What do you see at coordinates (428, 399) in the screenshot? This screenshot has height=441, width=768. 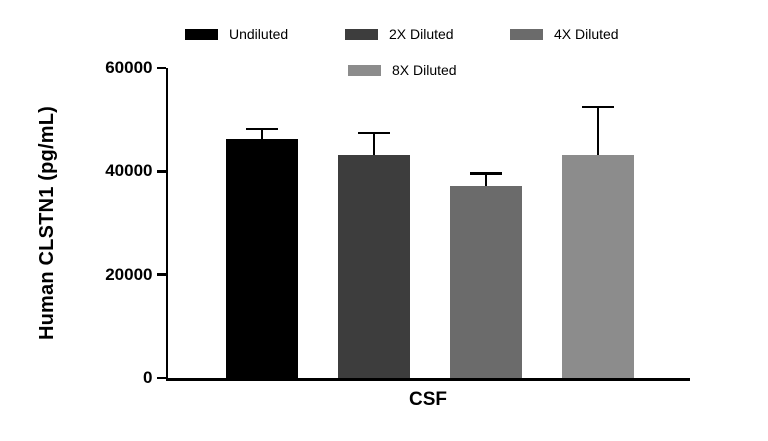 I see `x-axis-label: CSF` at bounding box center [428, 399].